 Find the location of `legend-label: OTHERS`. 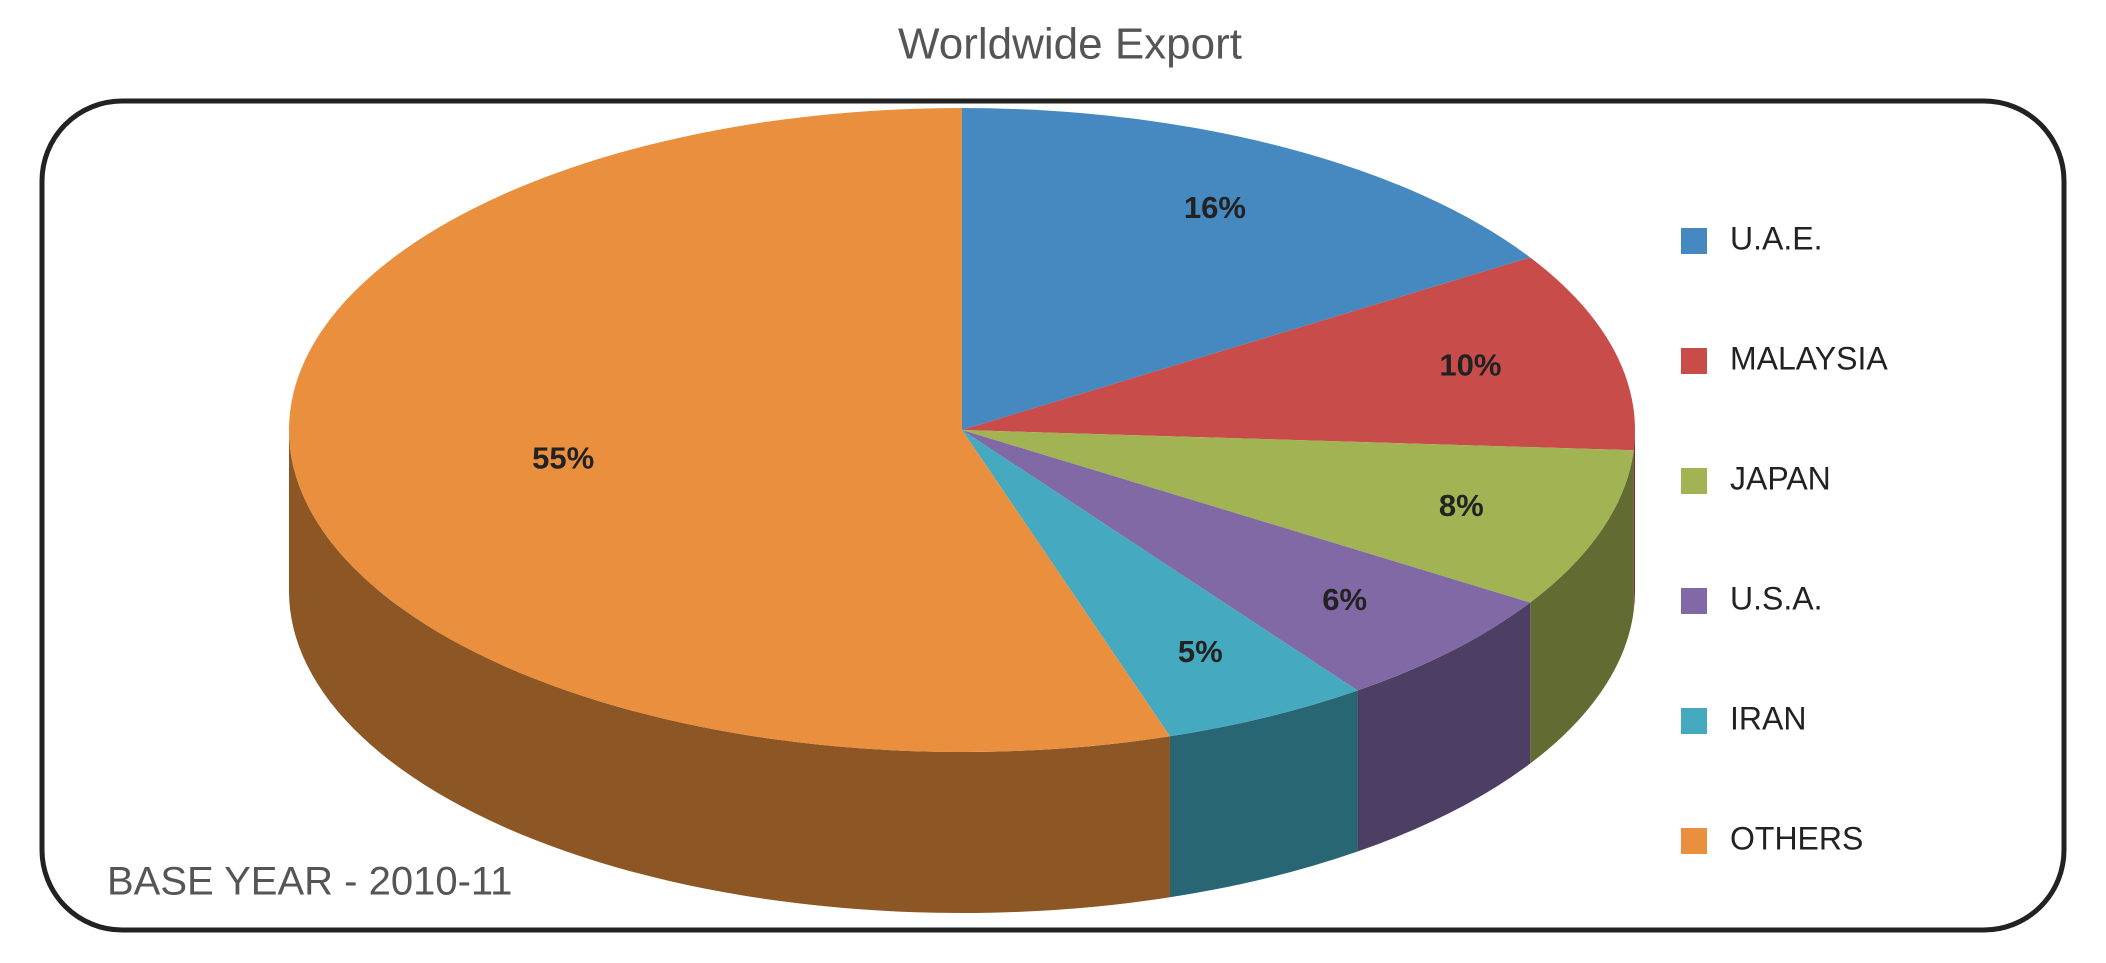

legend-label: OTHERS is located at coordinates (1796, 838).